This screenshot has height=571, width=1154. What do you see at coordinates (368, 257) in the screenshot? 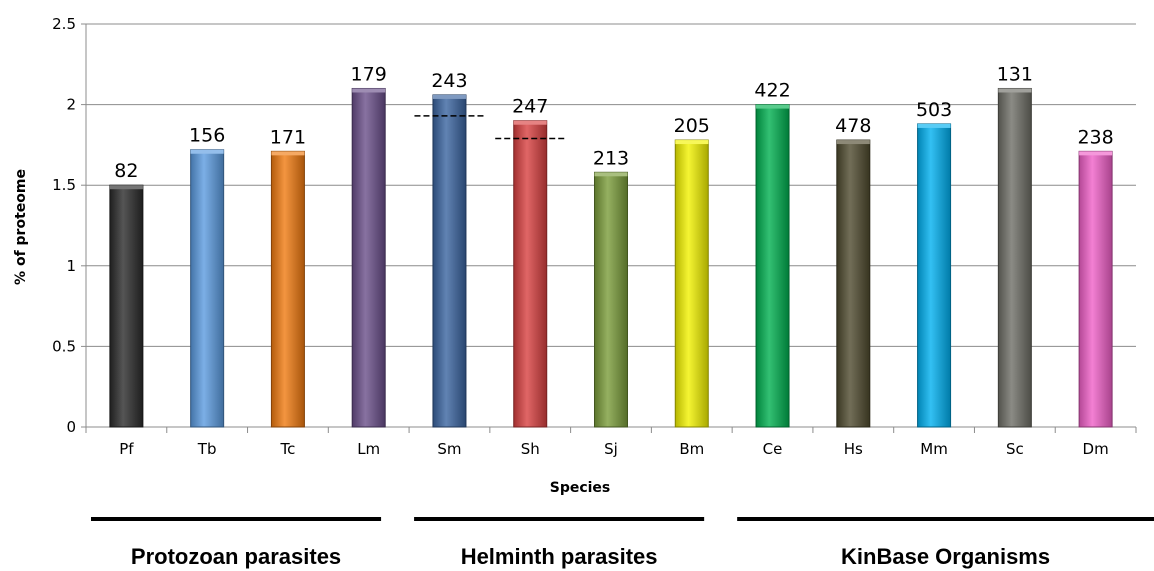
I see `bar-lm` at bounding box center [368, 257].